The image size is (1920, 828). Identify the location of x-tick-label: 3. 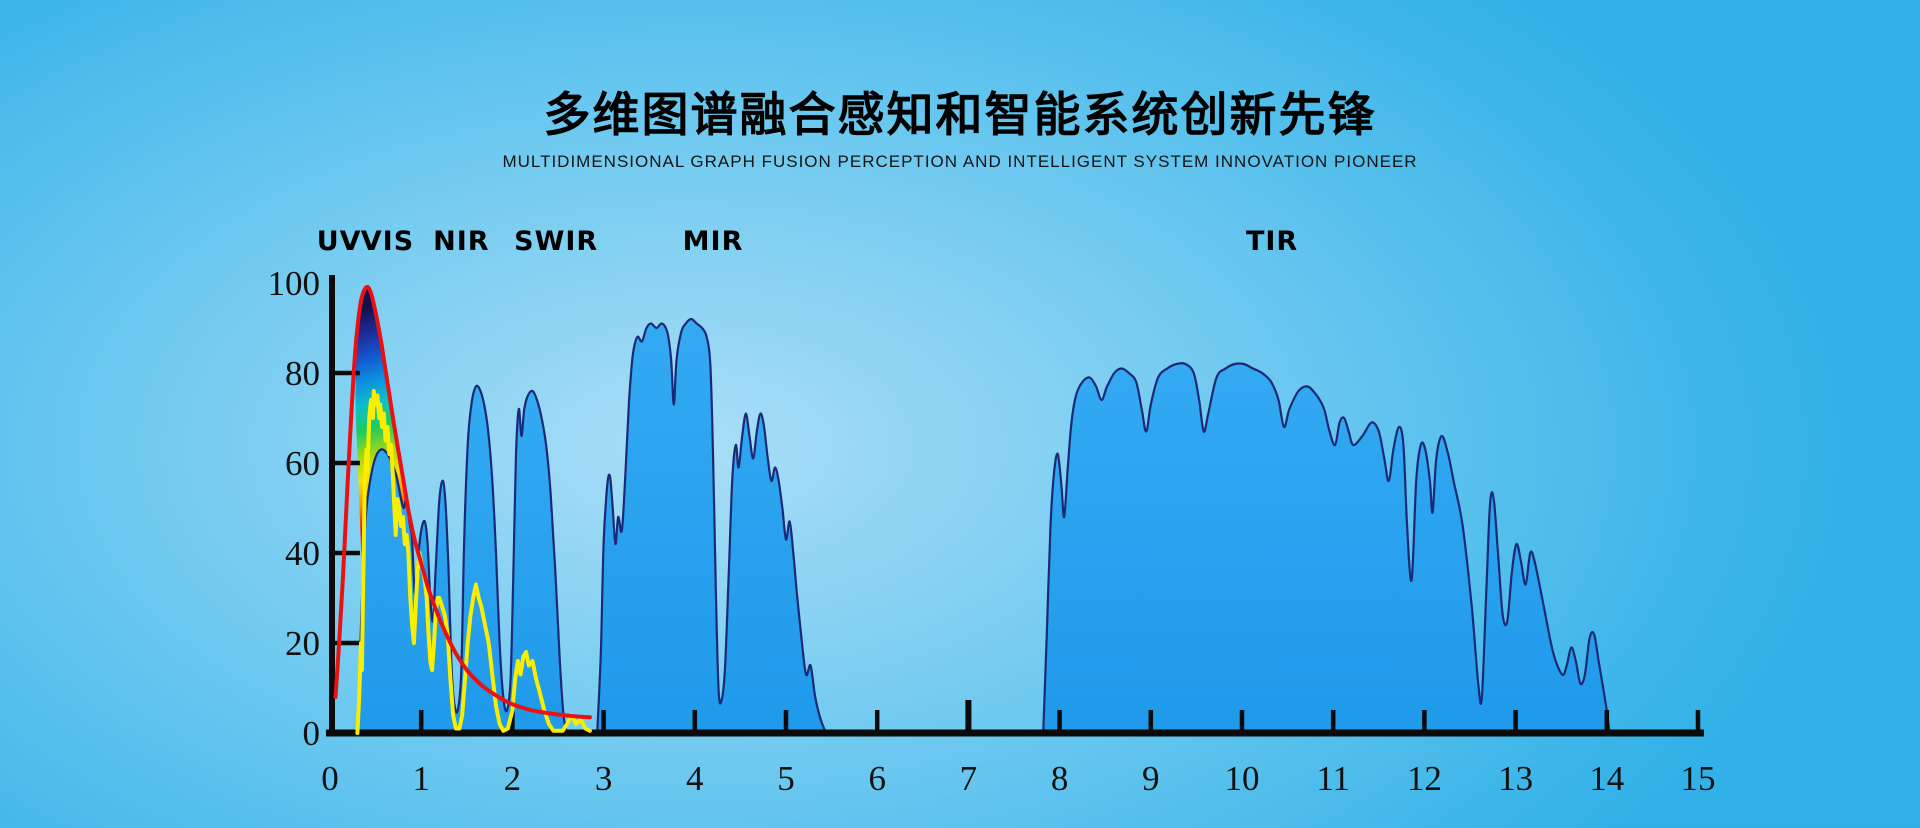
(604, 778).